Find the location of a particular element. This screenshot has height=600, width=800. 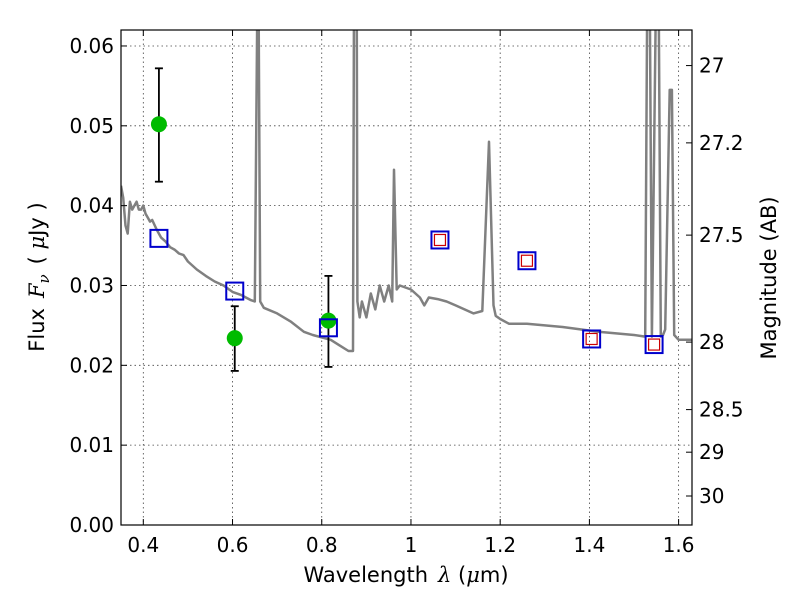

y2-axis-label: Magnitude (AB) is located at coordinates (769, 277).